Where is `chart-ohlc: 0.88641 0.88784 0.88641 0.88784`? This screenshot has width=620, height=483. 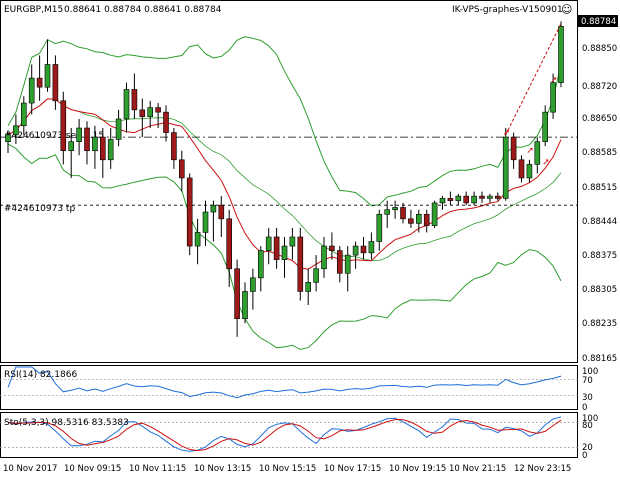
chart-ohlc: 0.88641 0.88784 0.88641 0.88784 is located at coordinates (143, 10).